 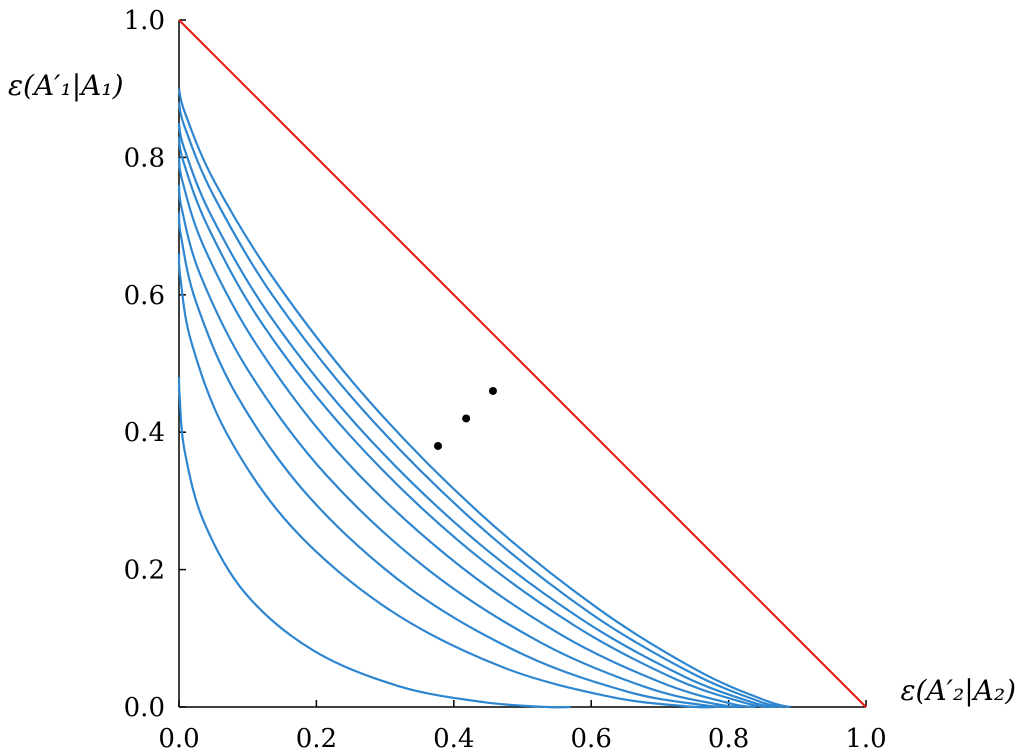 What do you see at coordinates (144, 296) in the screenshot?
I see `y-tick-label: 0.6` at bounding box center [144, 296].